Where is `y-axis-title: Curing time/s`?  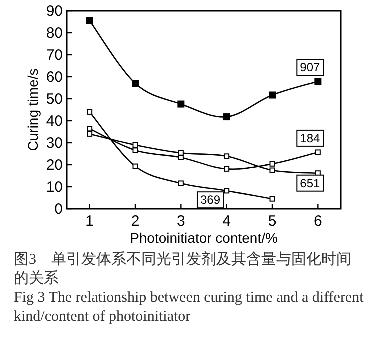 y-axis-title: Curing time/s is located at coordinates (33, 110).